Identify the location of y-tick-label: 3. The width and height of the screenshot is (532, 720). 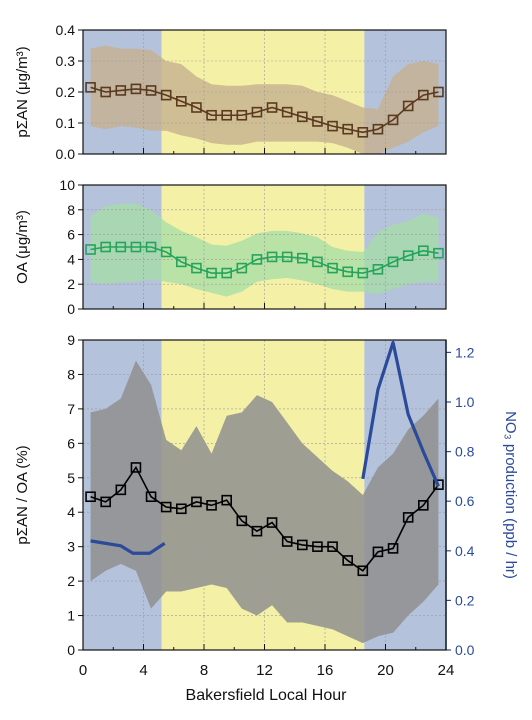
(71, 547).